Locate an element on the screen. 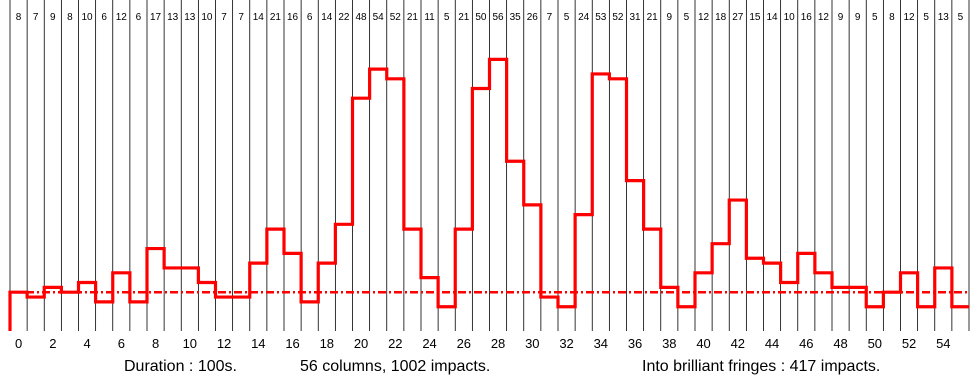 The width and height of the screenshot is (971, 383). x-tick-label: 0 is located at coordinates (18, 343).